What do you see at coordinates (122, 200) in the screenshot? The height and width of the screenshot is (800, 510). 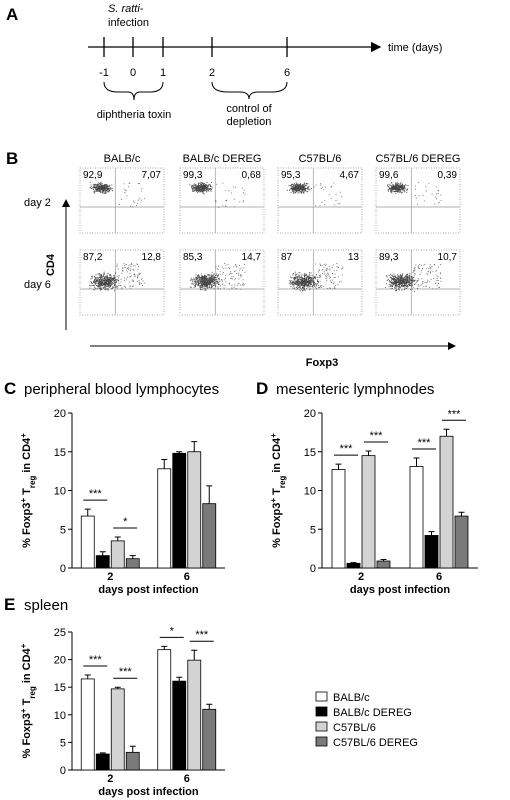 I see `flow-plot` at bounding box center [122, 200].